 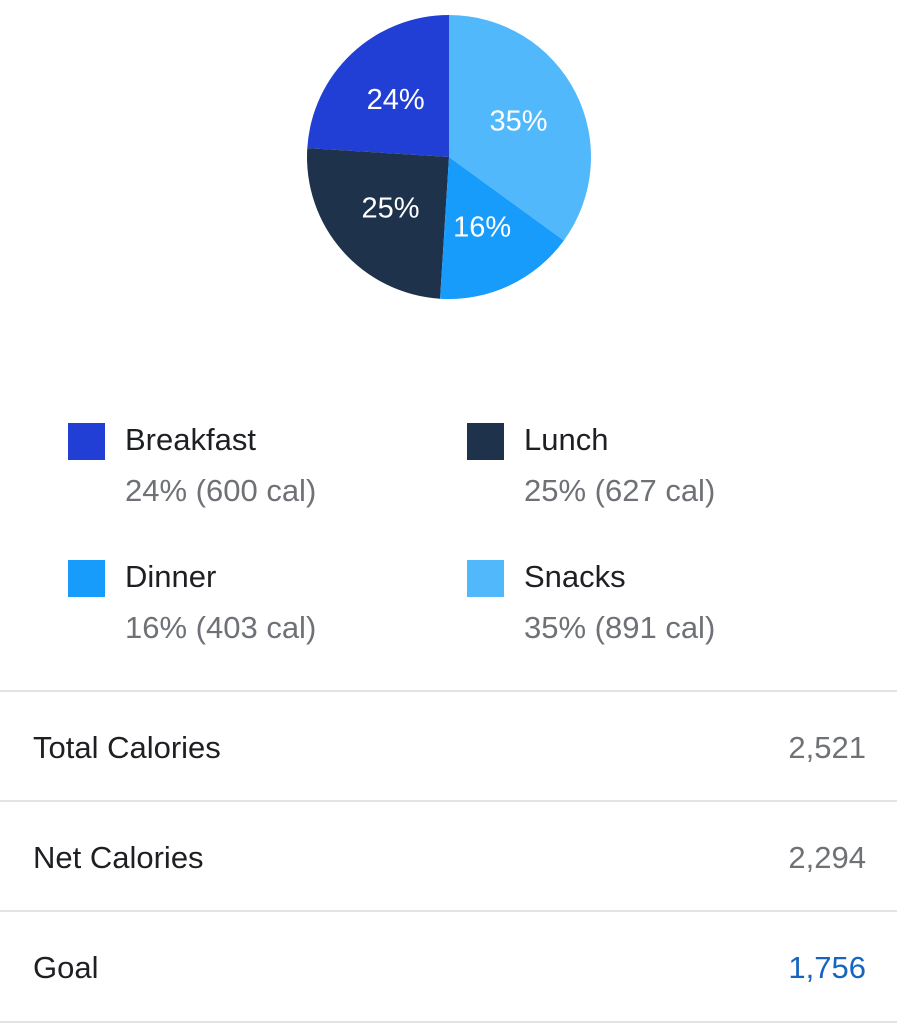 I want to click on pie-slice-breakfast, so click(x=378, y=86).